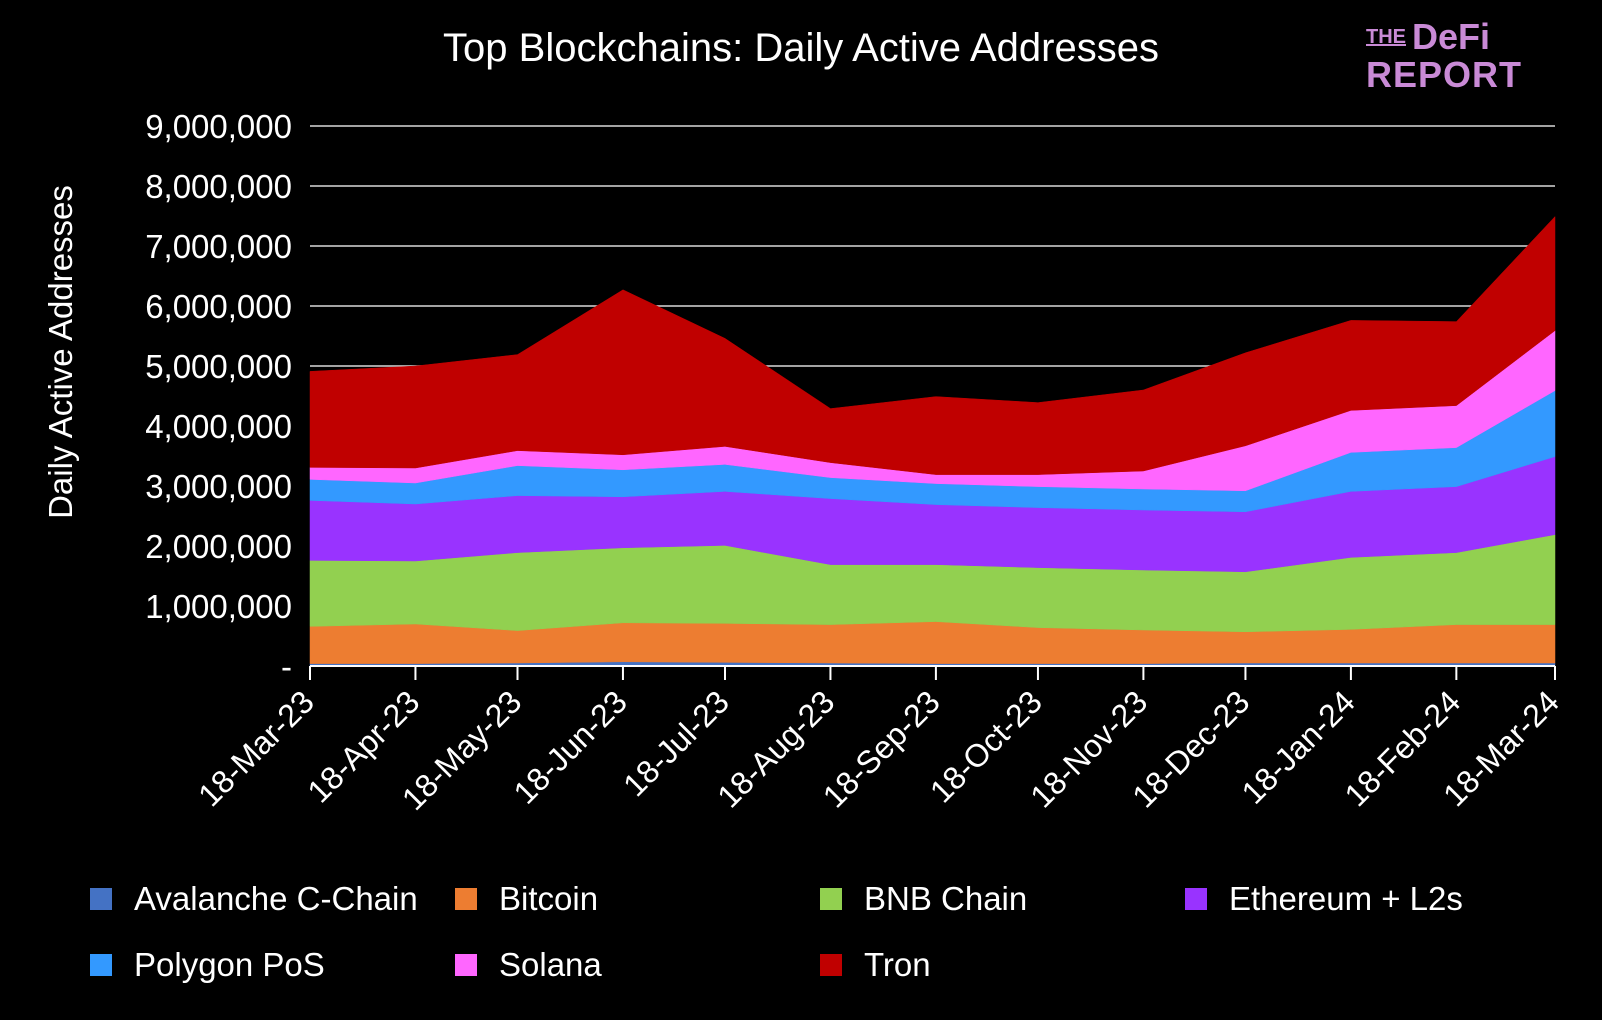  I want to click on x-tick-label: 18-Mar-23, so click(256, 748).